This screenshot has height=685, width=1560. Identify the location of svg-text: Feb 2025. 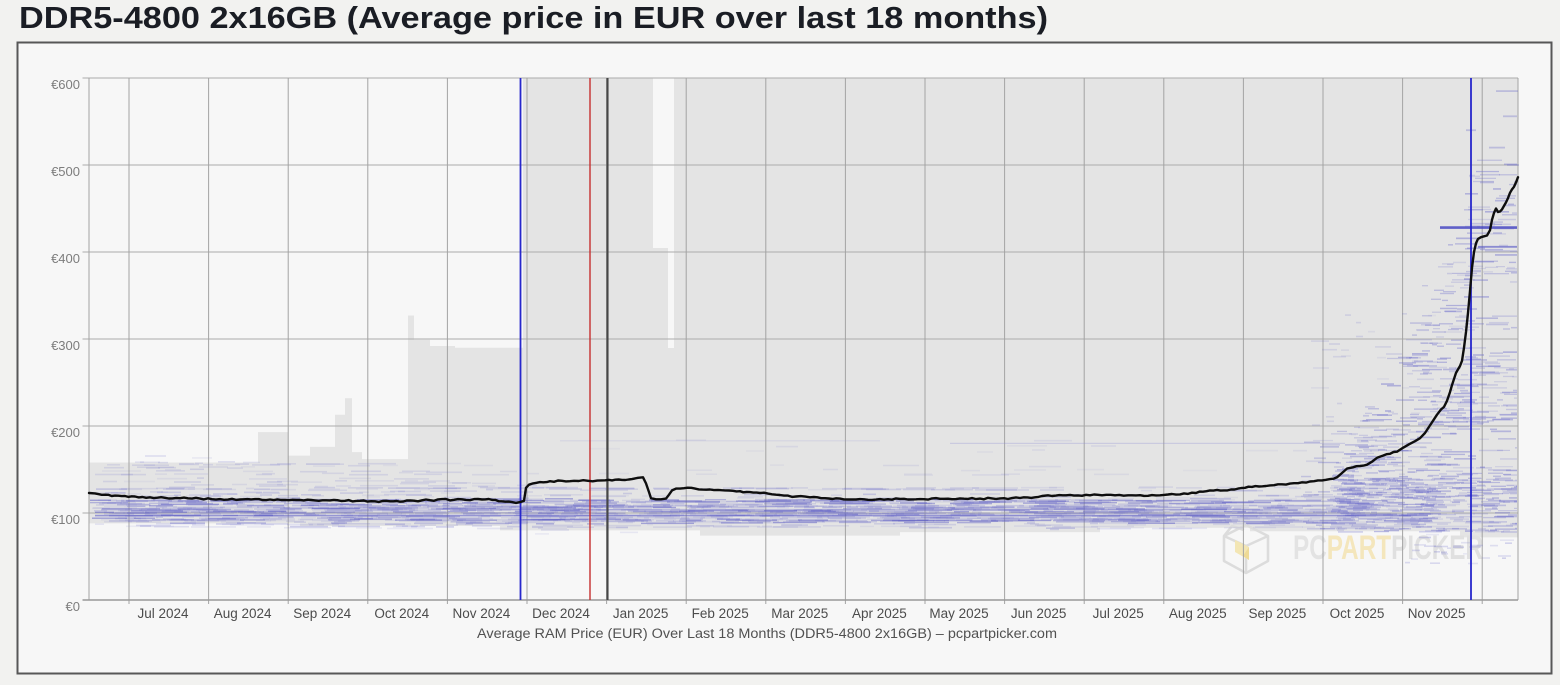
(720, 613).